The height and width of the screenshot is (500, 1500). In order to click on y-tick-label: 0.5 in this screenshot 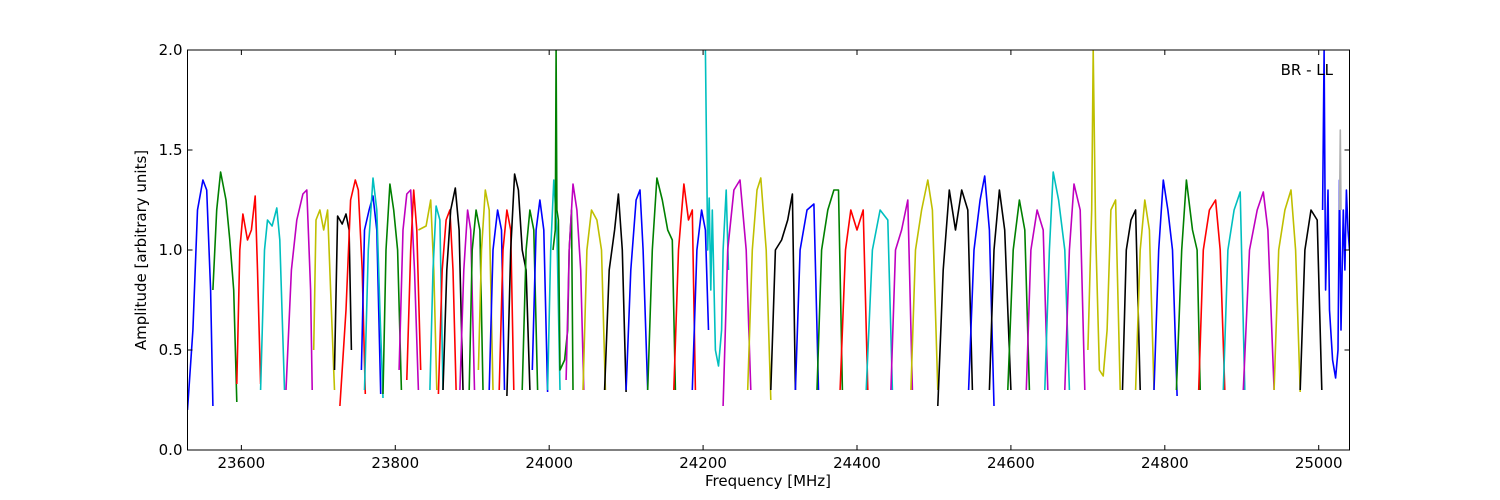, I will do `click(171, 350)`.